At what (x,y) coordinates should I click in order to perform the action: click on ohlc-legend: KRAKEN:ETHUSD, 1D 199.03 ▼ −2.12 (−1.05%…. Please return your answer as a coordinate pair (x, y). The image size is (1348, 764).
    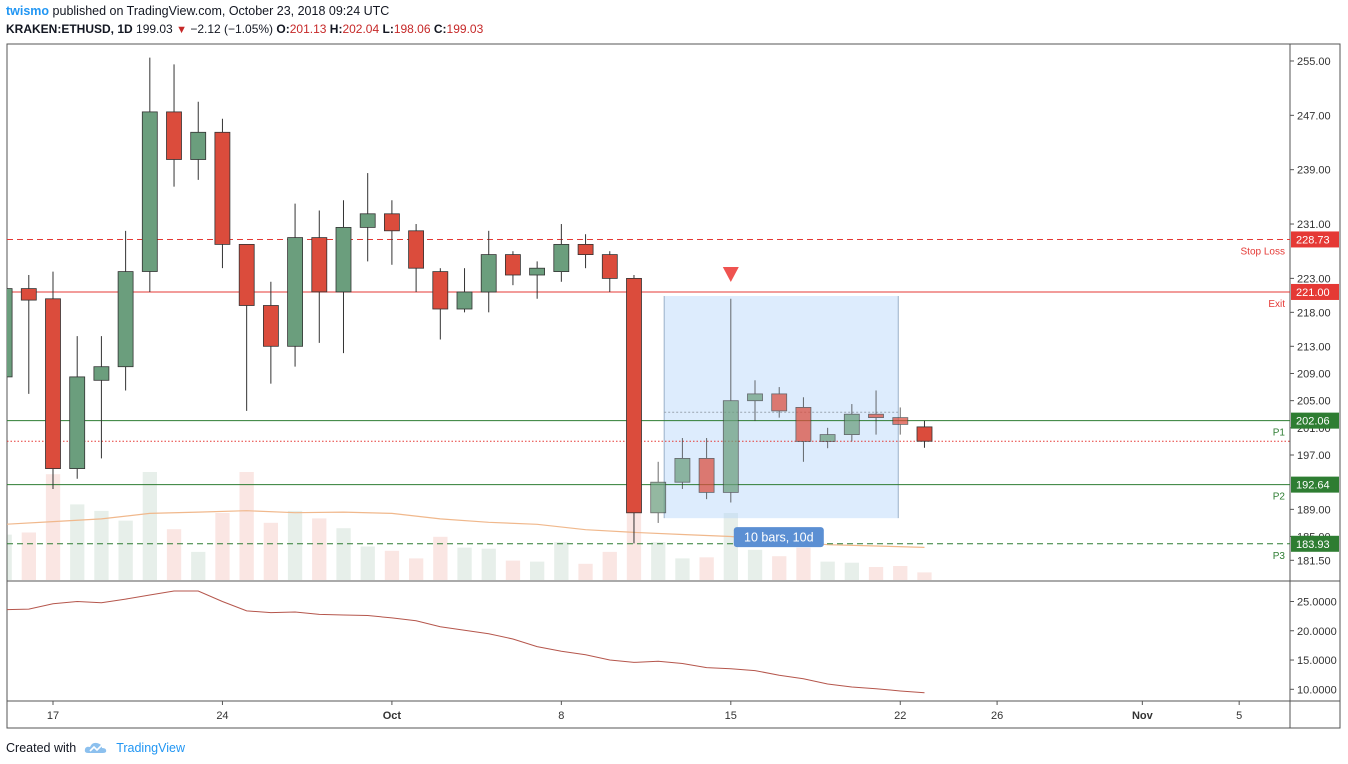
    Looking at the image, I should click on (244, 29).